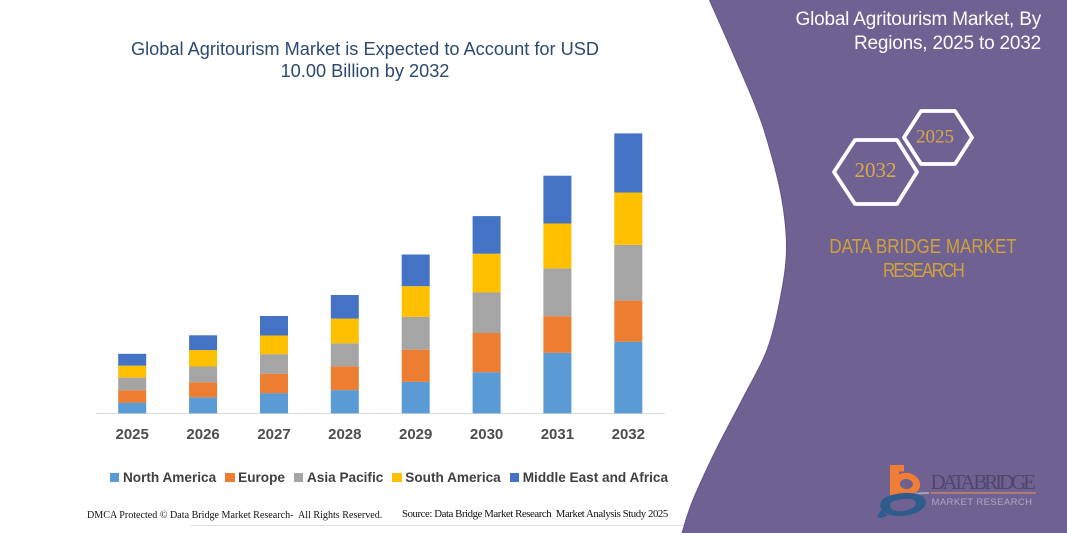 This screenshot has width=1067, height=533. I want to click on svg-text: MARKET RESEARCH, so click(982, 502).